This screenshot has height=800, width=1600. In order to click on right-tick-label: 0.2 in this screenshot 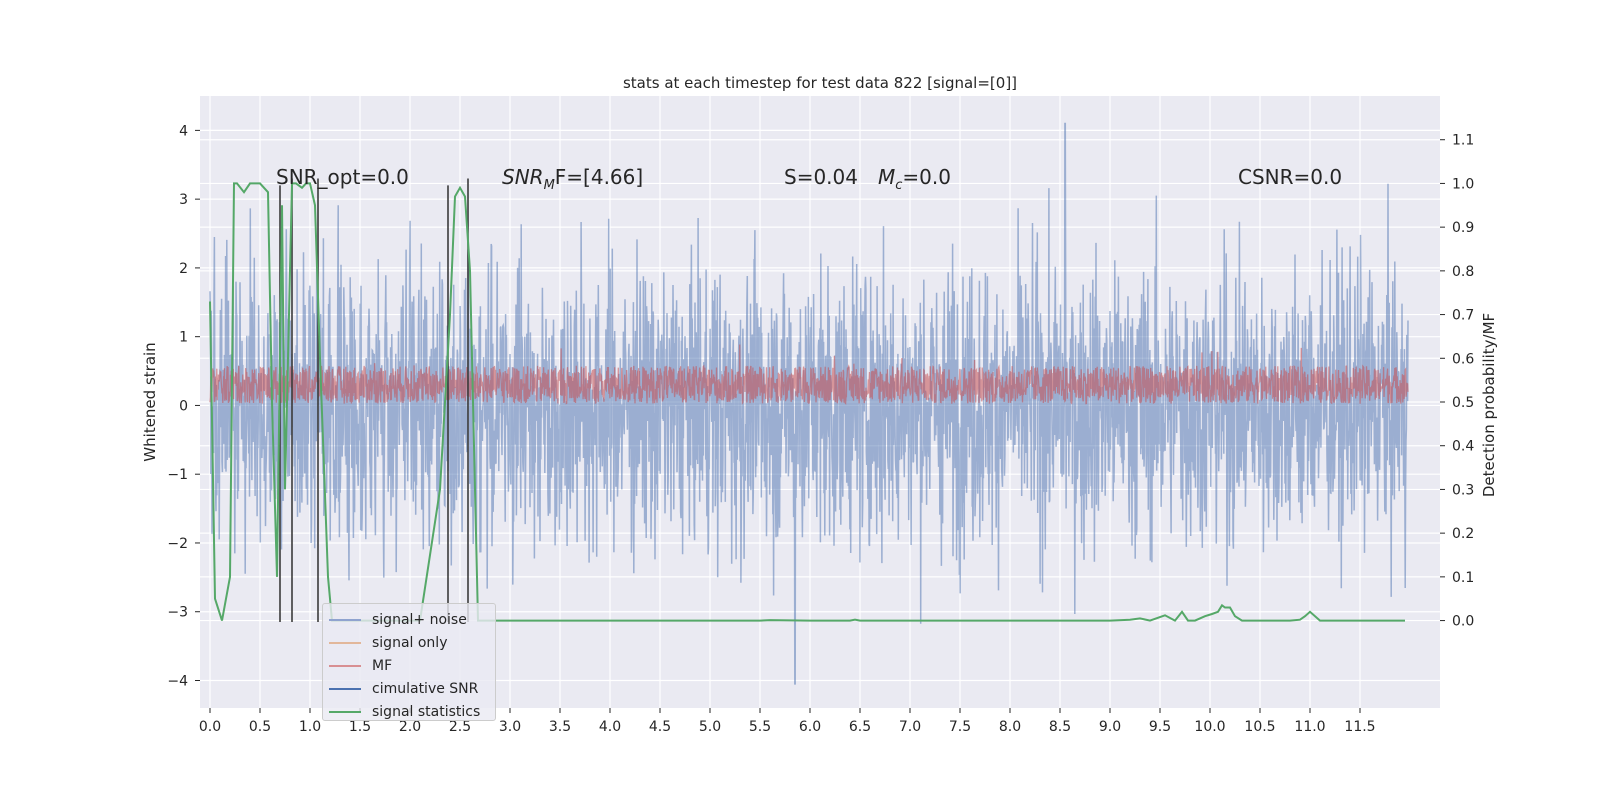, I will do `click(1463, 534)`.